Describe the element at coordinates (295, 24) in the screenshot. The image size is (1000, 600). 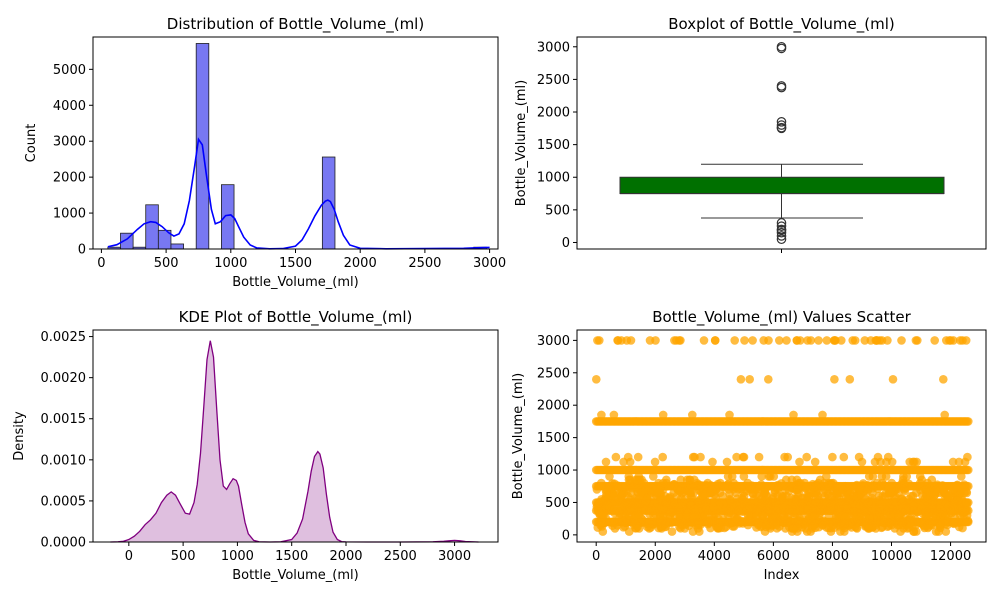
I see `chart-title: Distribution of Bottle_Volume_(ml)` at that location.